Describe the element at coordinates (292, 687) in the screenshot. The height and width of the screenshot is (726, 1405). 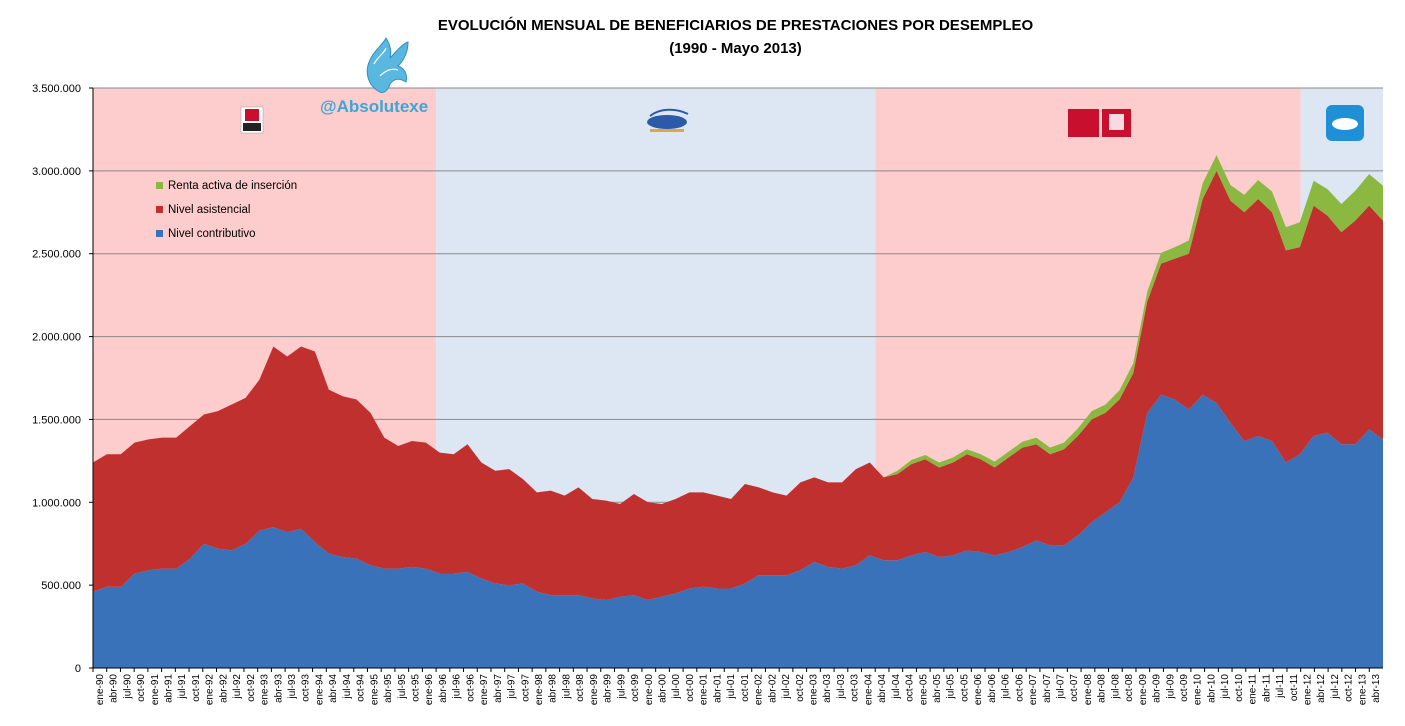
I see `x-tick-label: jul-93` at that location.